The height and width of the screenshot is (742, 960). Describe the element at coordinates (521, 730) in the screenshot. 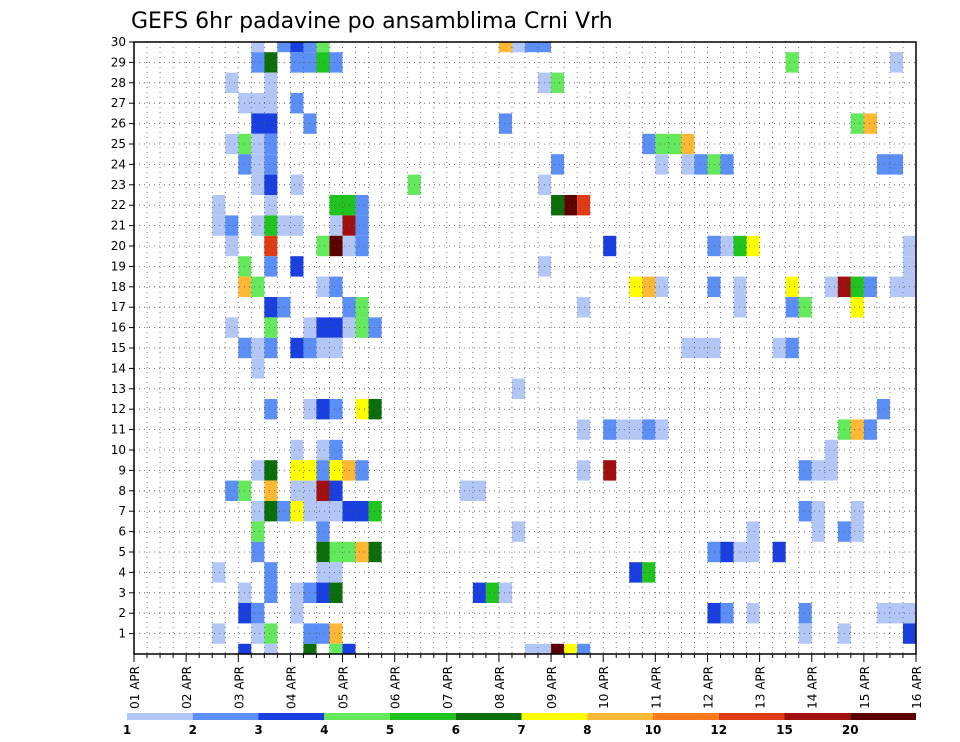

I see `colorbar-label: 7` at that location.